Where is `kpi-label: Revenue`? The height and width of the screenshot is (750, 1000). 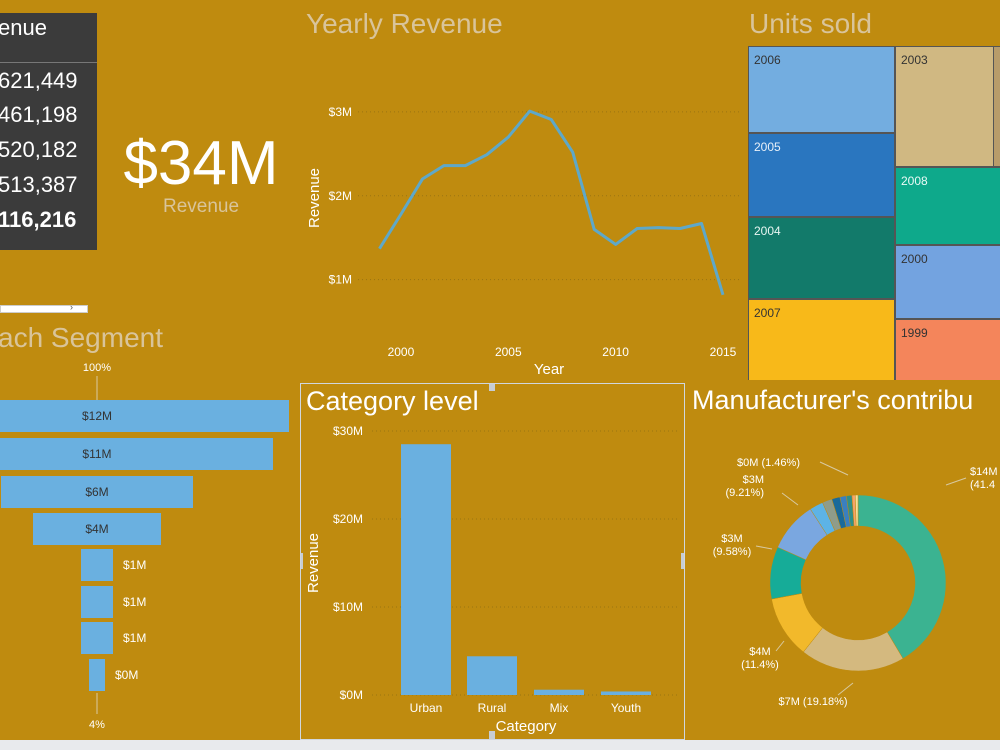 kpi-label: Revenue is located at coordinates (201, 206).